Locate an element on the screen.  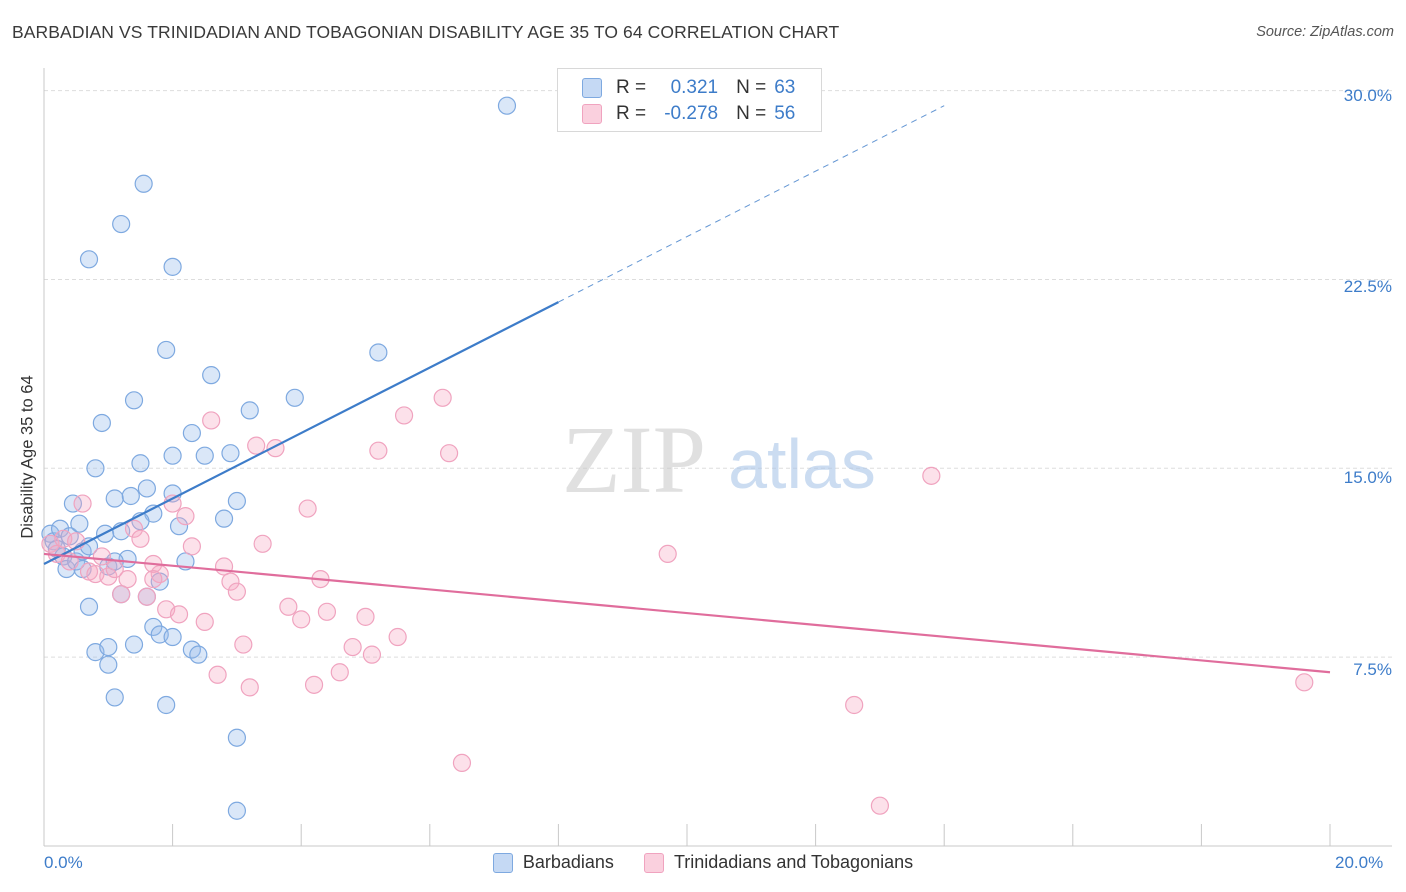
watermark: ZIP atlas is located at coordinates (719, 459).